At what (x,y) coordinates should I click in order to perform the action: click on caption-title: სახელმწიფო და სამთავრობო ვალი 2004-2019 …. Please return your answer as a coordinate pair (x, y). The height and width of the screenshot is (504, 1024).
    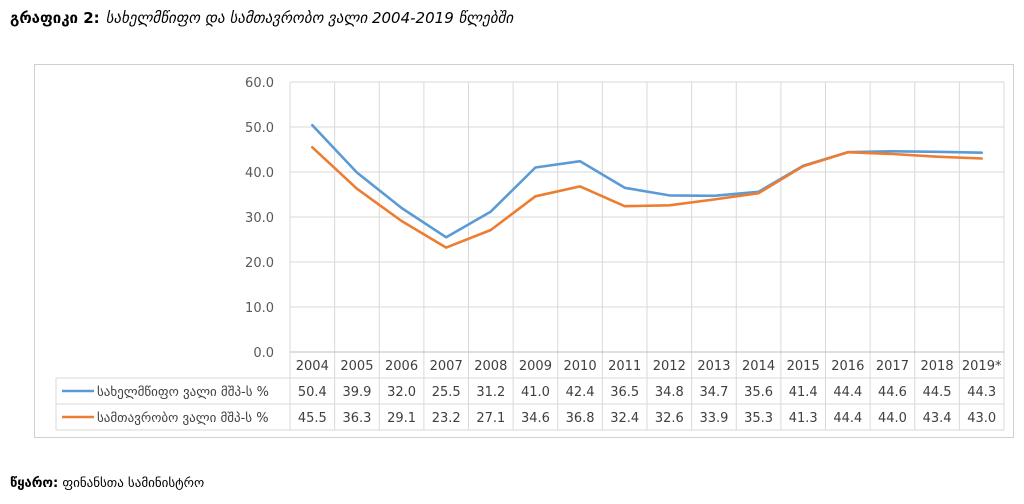
    Looking at the image, I should click on (309, 18).